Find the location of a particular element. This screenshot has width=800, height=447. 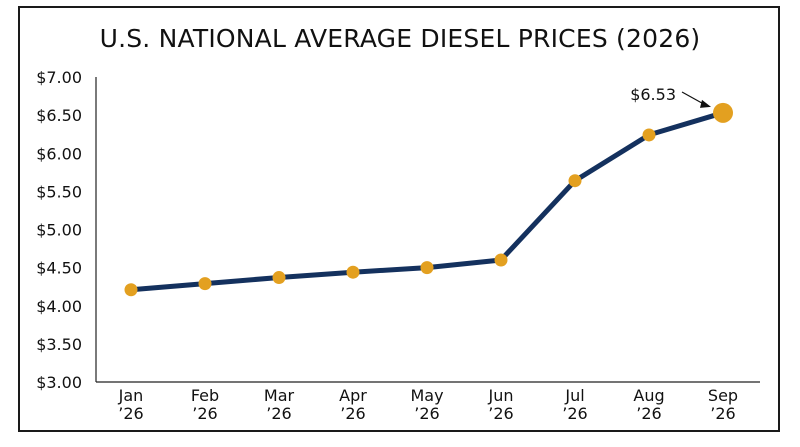

y-tick-label: $6.00 is located at coordinates (59, 153).